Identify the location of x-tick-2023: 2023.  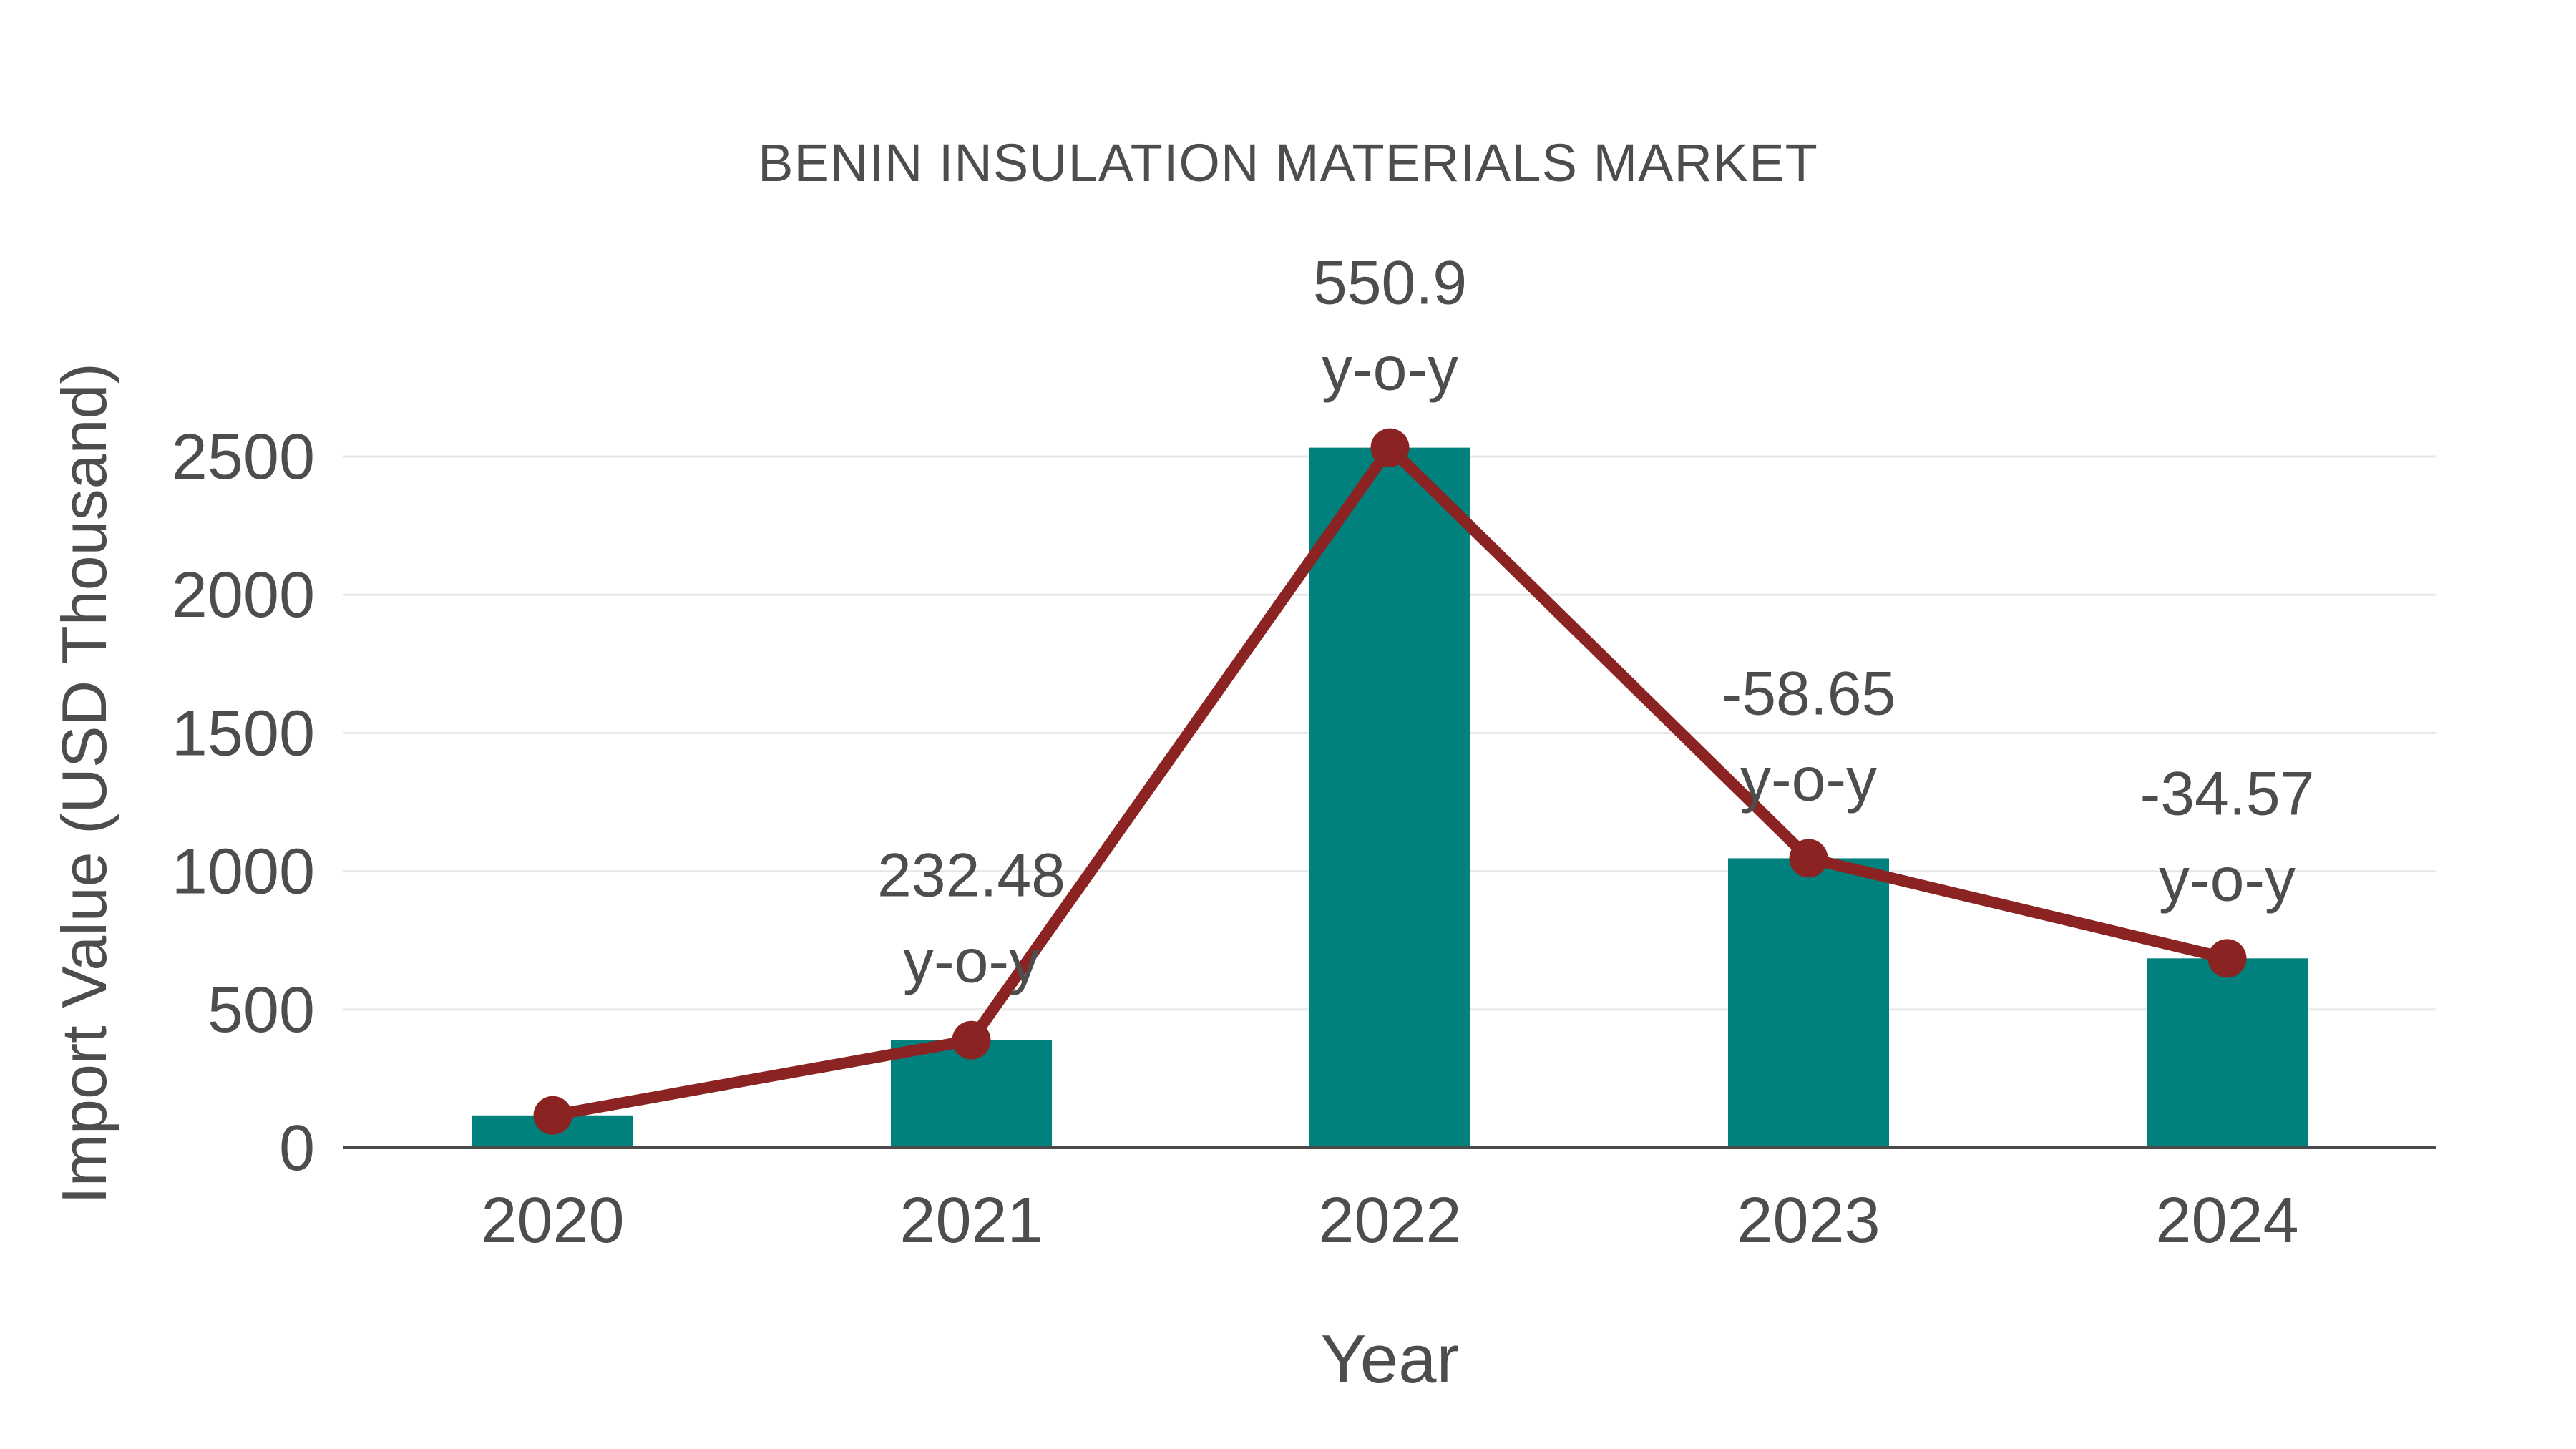
(1808, 1221).